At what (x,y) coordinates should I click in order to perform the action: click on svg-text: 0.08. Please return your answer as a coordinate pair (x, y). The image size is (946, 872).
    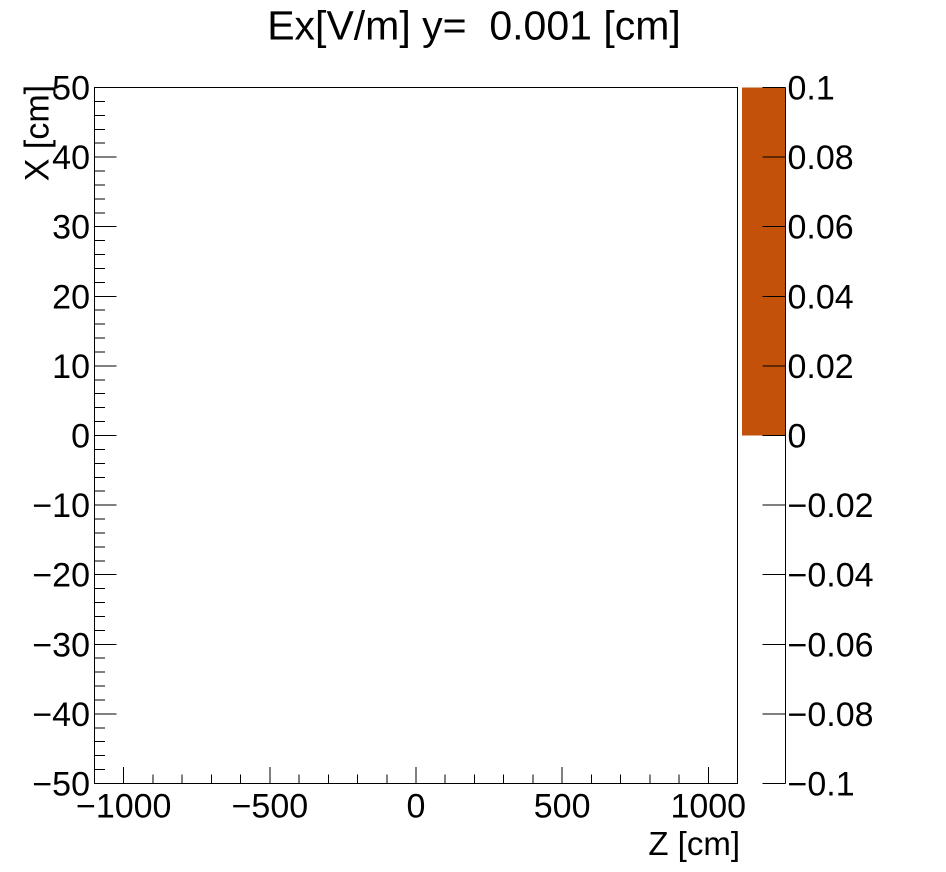
    Looking at the image, I should click on (821, 158).